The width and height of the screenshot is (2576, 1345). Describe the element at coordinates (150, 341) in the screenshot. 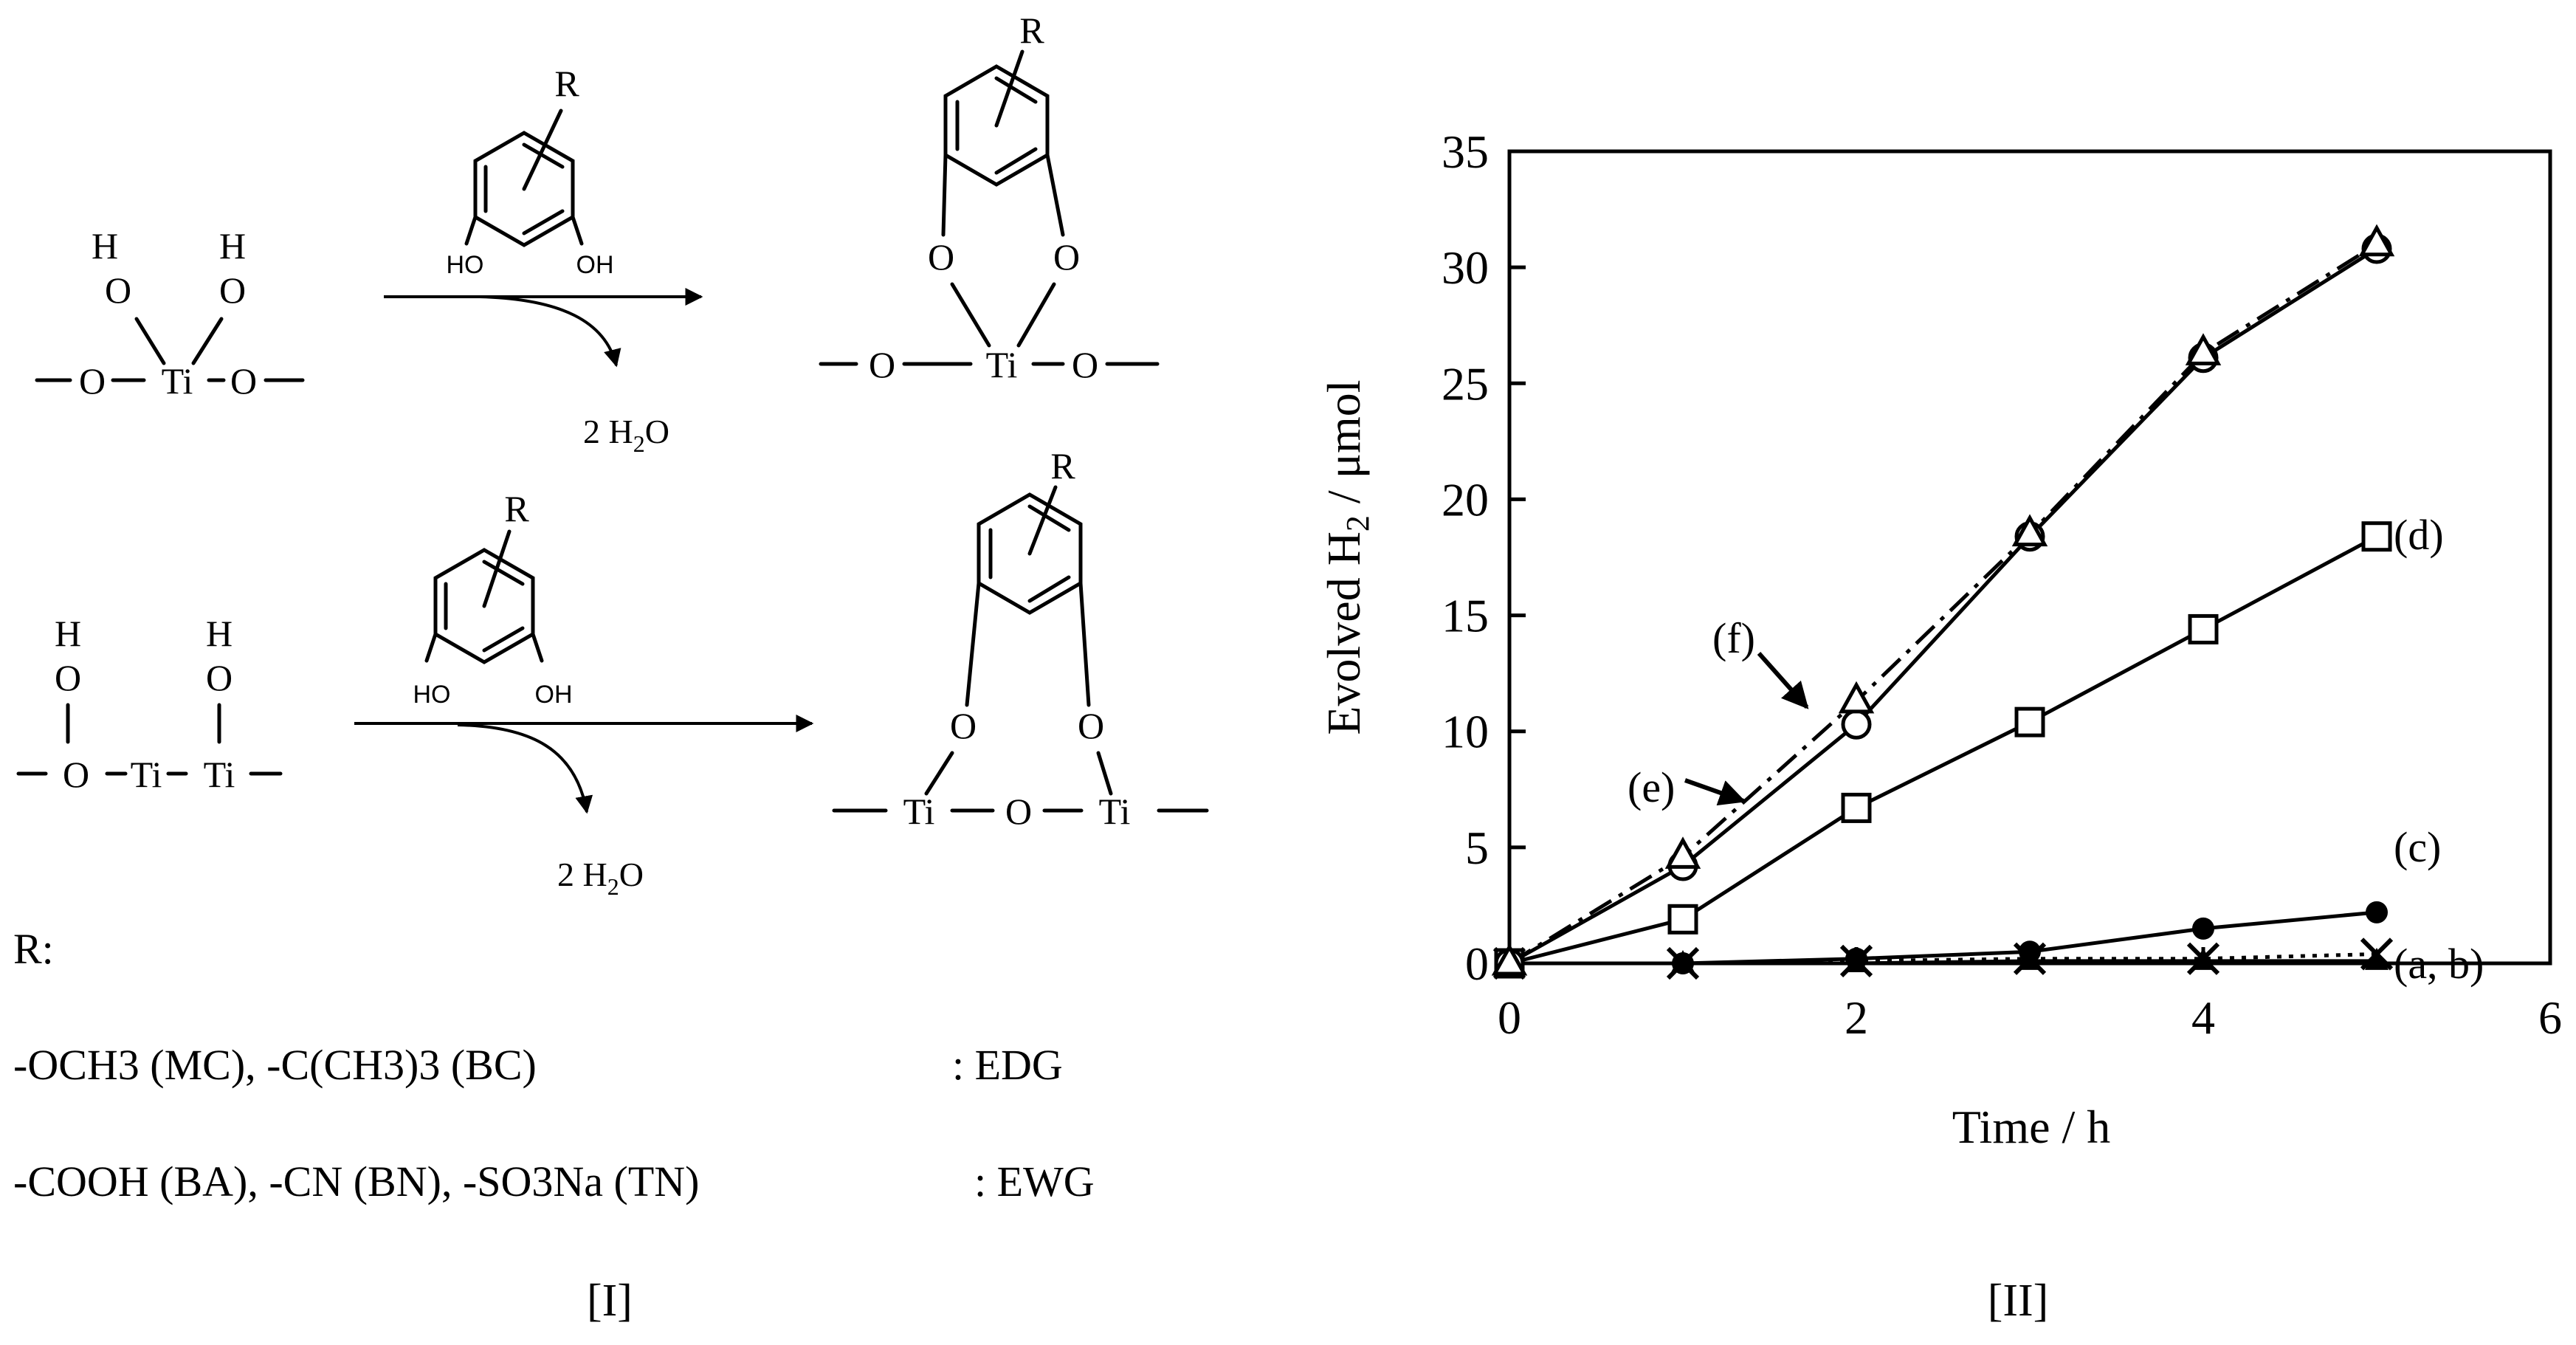

I see `r1-bond-o-ti-left` at that location.